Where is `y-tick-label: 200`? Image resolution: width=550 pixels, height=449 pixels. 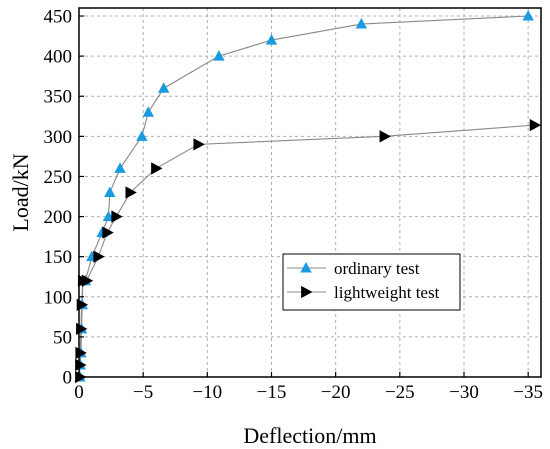
y-tick-label: 200 is located at coordinates (58, 217).